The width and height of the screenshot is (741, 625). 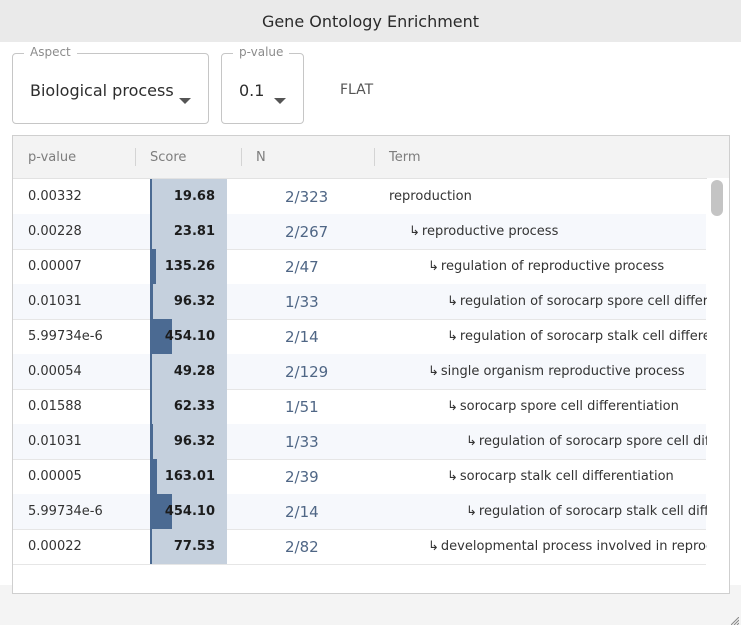 I want to click on aspect-select: Aspect Biological process, so click(x=110, y=84).